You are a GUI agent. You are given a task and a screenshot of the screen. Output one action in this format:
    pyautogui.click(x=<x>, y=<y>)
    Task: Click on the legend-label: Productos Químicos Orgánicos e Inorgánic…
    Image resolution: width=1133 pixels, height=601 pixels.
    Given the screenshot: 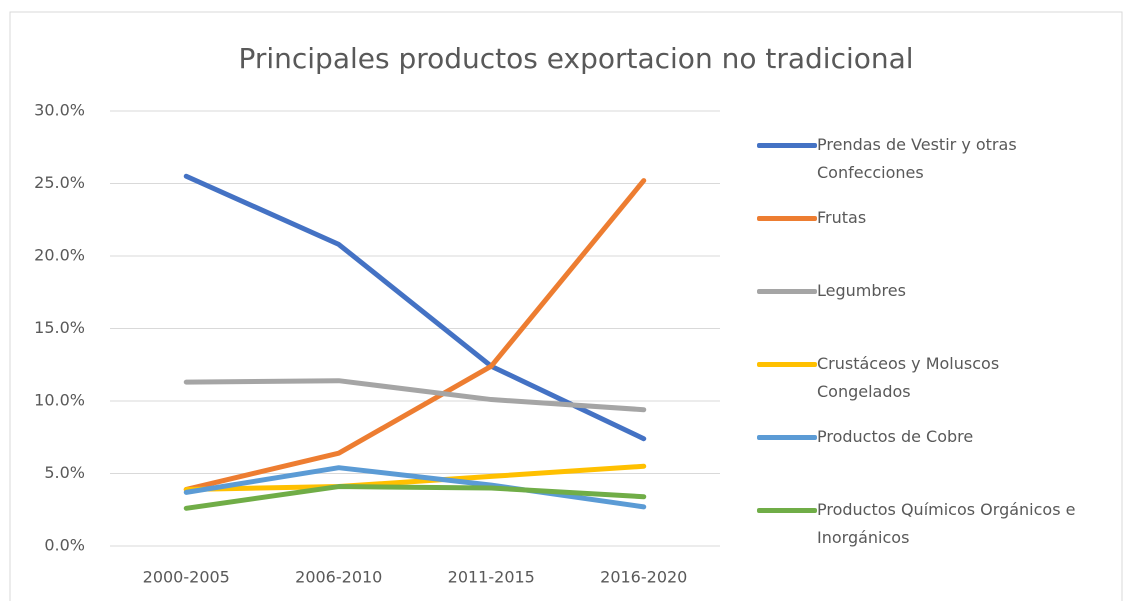 What is the action you would take?
    pyautogui.click(x=946, y=523)
    